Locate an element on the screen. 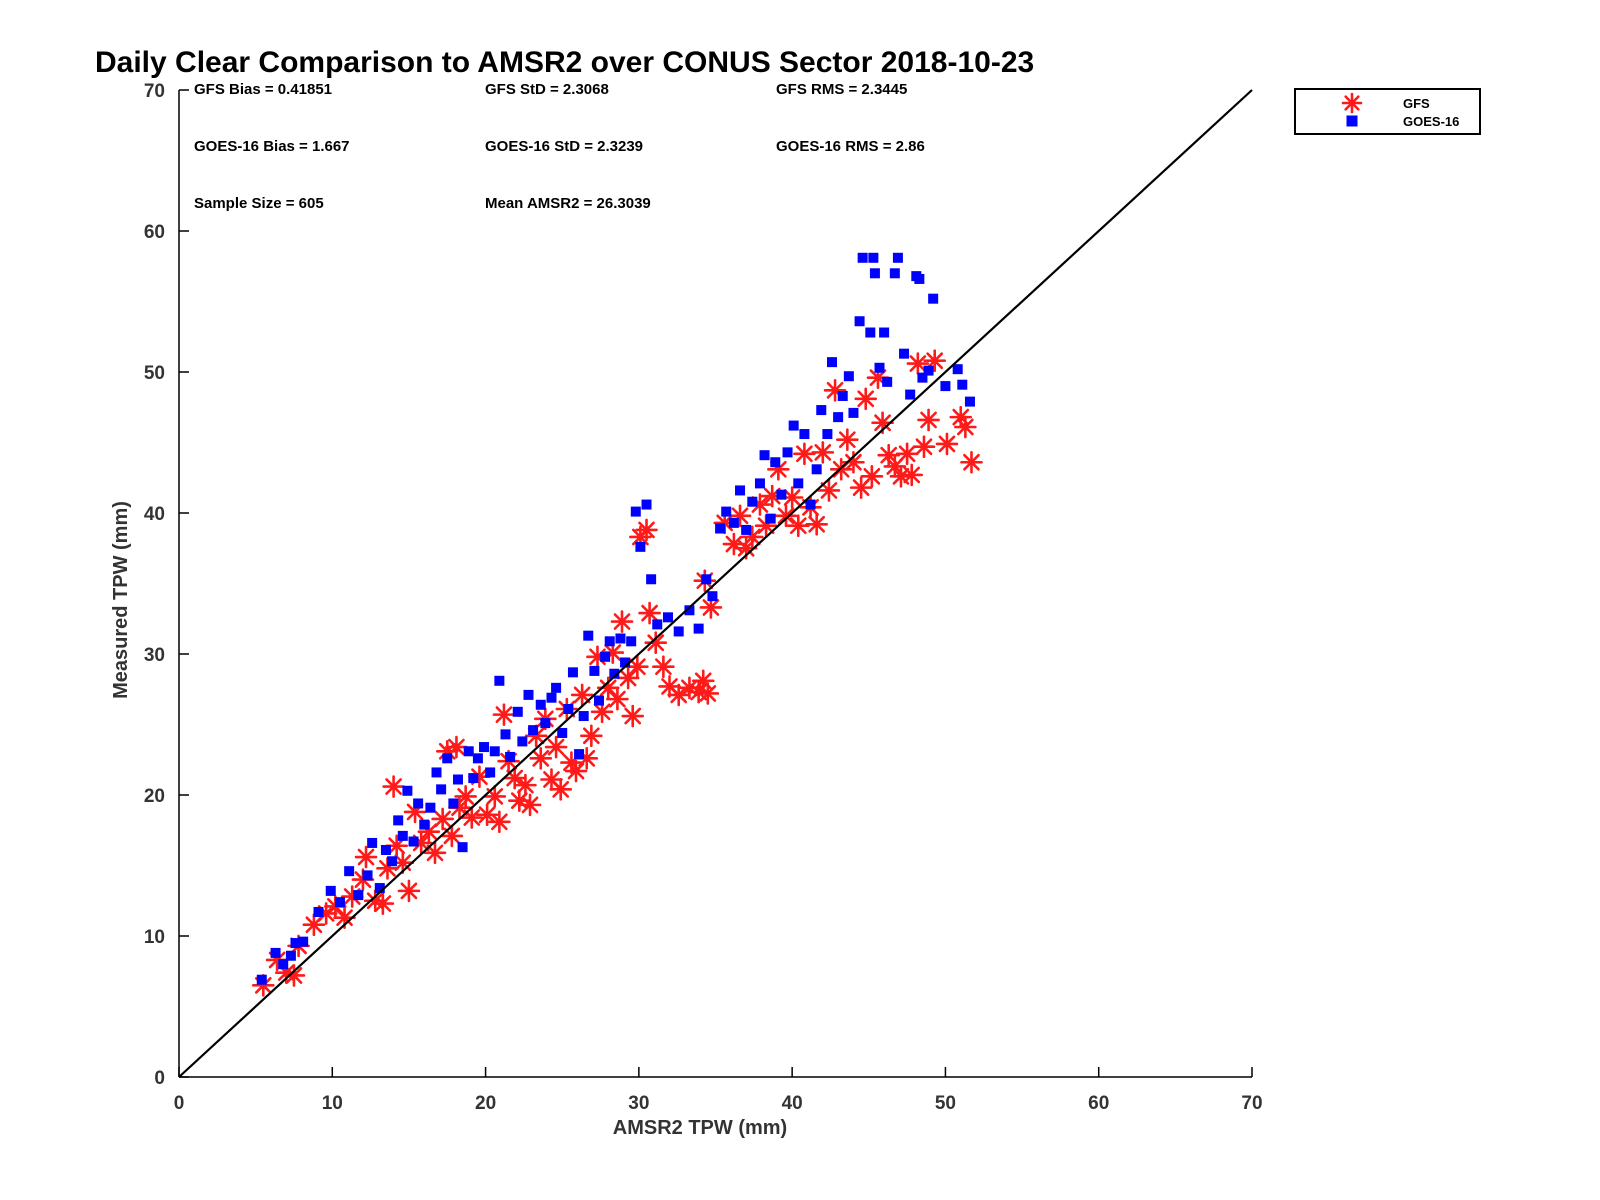 This screenshot has height=1200, width=1600. legend-gfs-marker is located at coordinates (1352, 103).